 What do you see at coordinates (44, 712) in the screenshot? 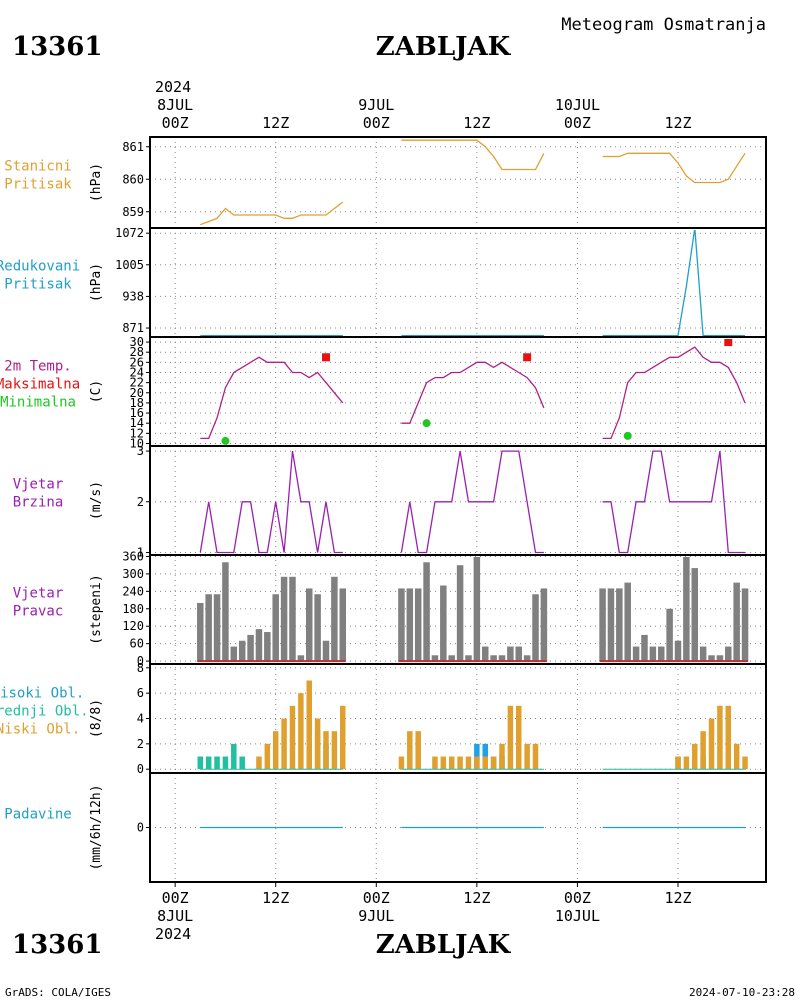
I see `panel-label: Srednji Obl.` at bounding box center [44, 712].